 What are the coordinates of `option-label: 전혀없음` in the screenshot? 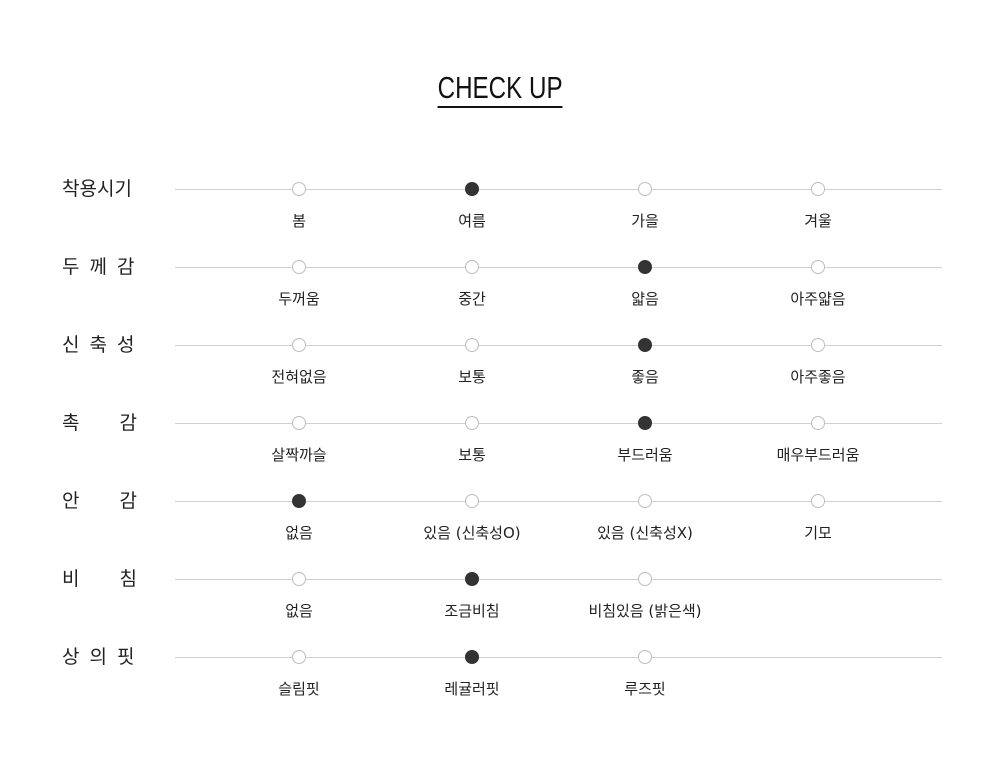 It's located at (299, 377).